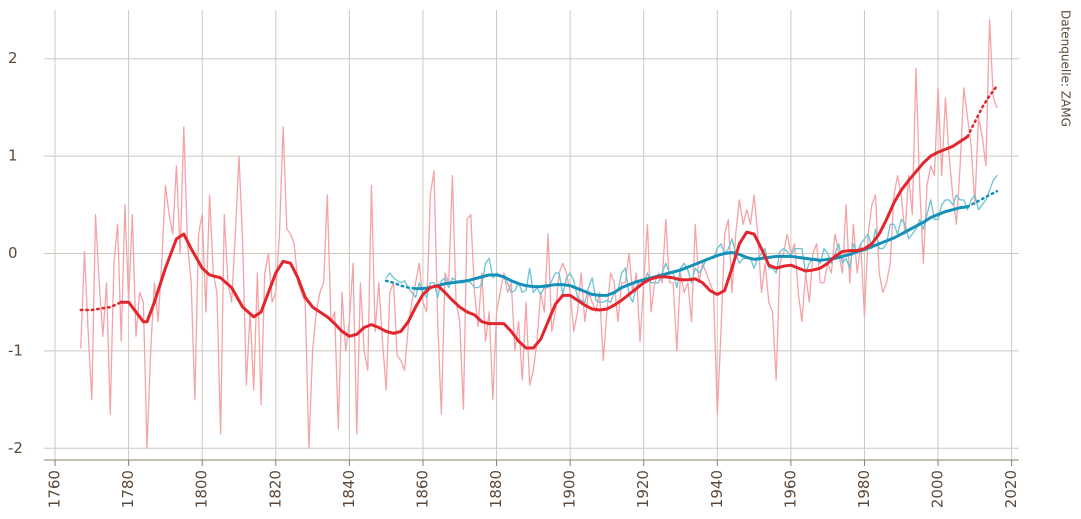  I want to click on x-tick-label: 1920, so click(643, 489).